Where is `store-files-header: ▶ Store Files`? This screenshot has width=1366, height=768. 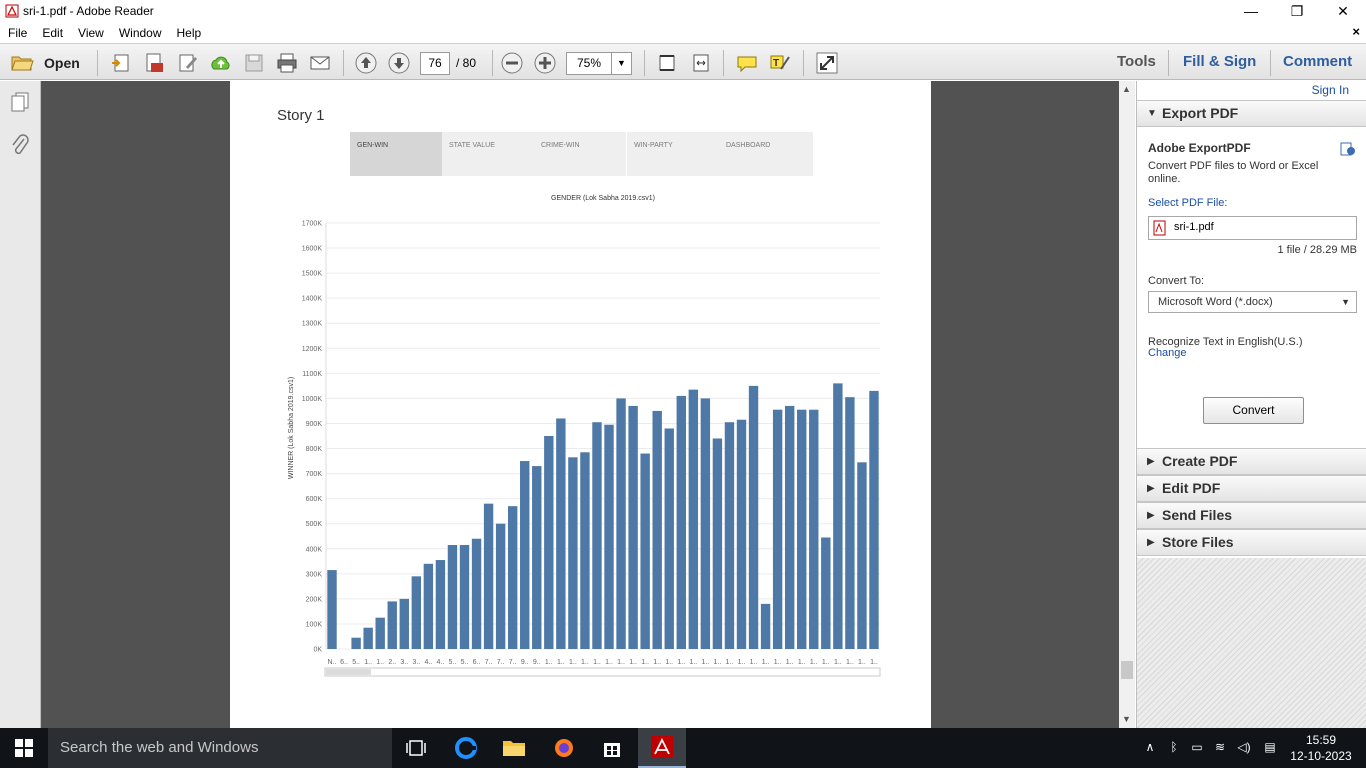
store-files-header: ▶ Store Files is located at coordinates (1251, 542).